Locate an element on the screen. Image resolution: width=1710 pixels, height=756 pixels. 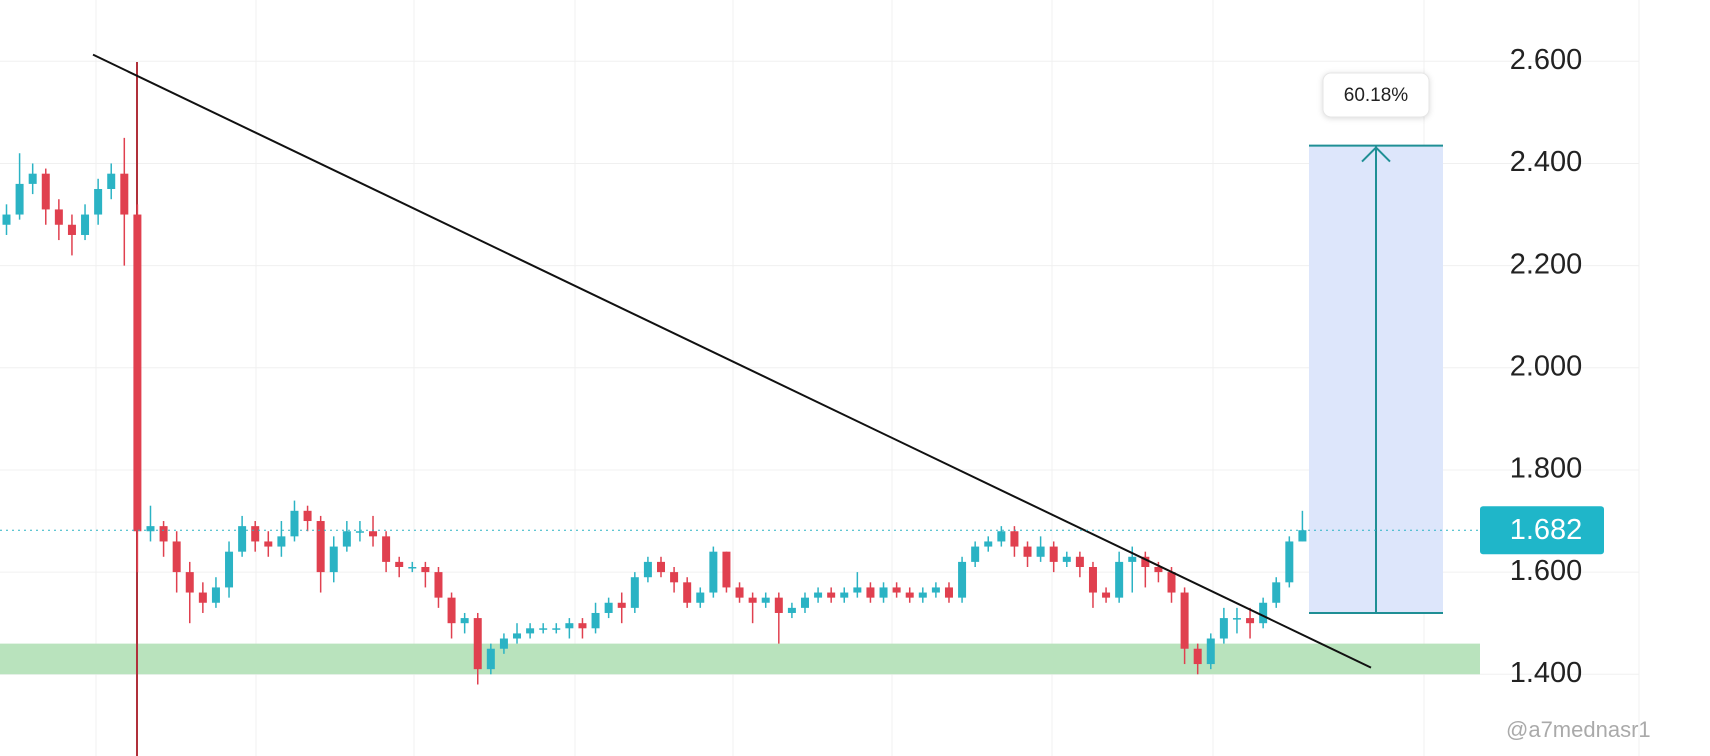
last-price-box is located at coordinates (1542, 530).